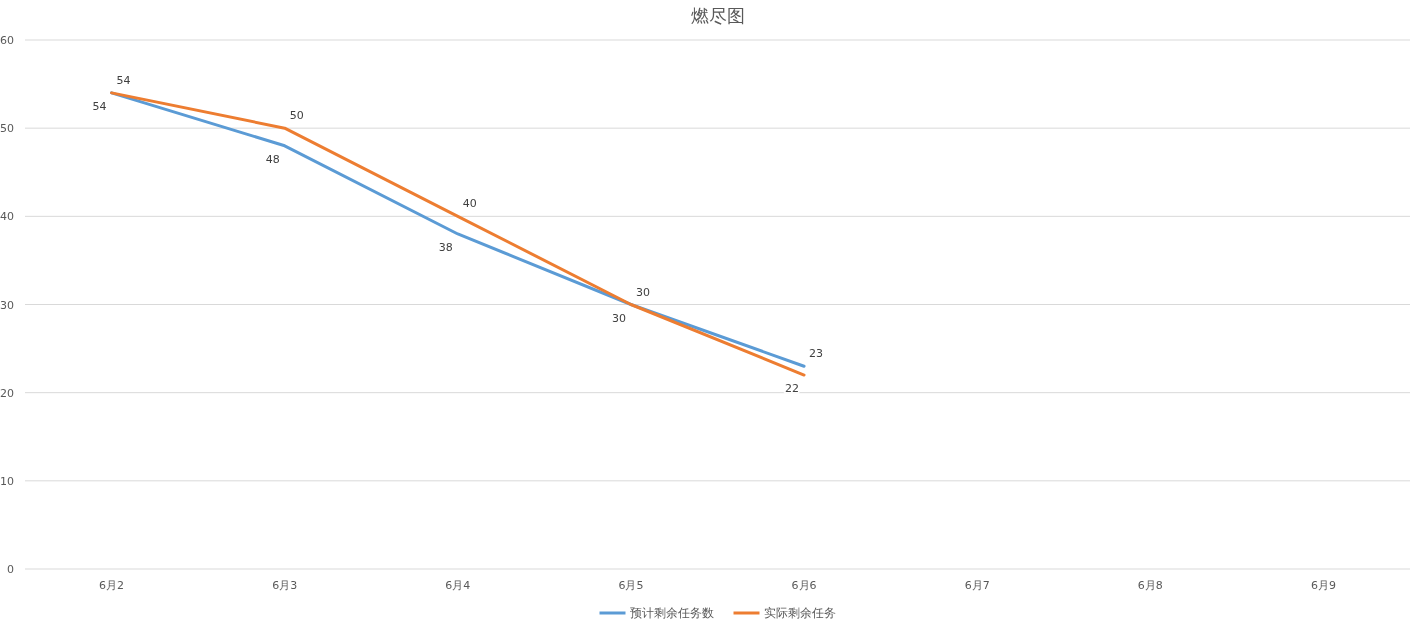 This screenshot has width=1420, height=630. I want to click on legend-label: 预计剩余任务数, so click(671, 613).